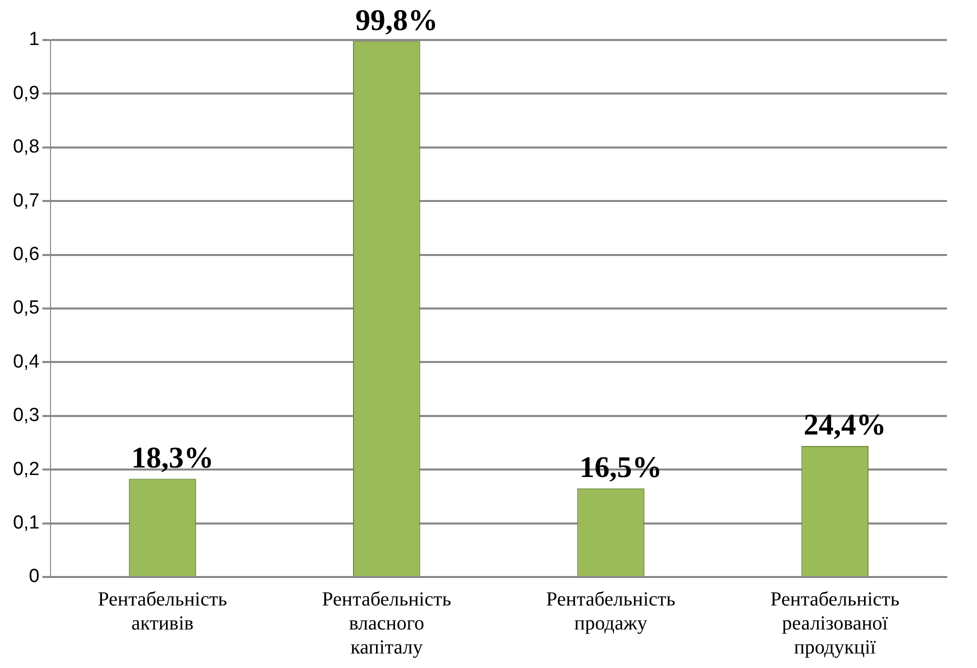  What do you see at coordinates (172, 457) in the screenshot?
I see `data-label: 18,3%` at bounding box center [172, 457].